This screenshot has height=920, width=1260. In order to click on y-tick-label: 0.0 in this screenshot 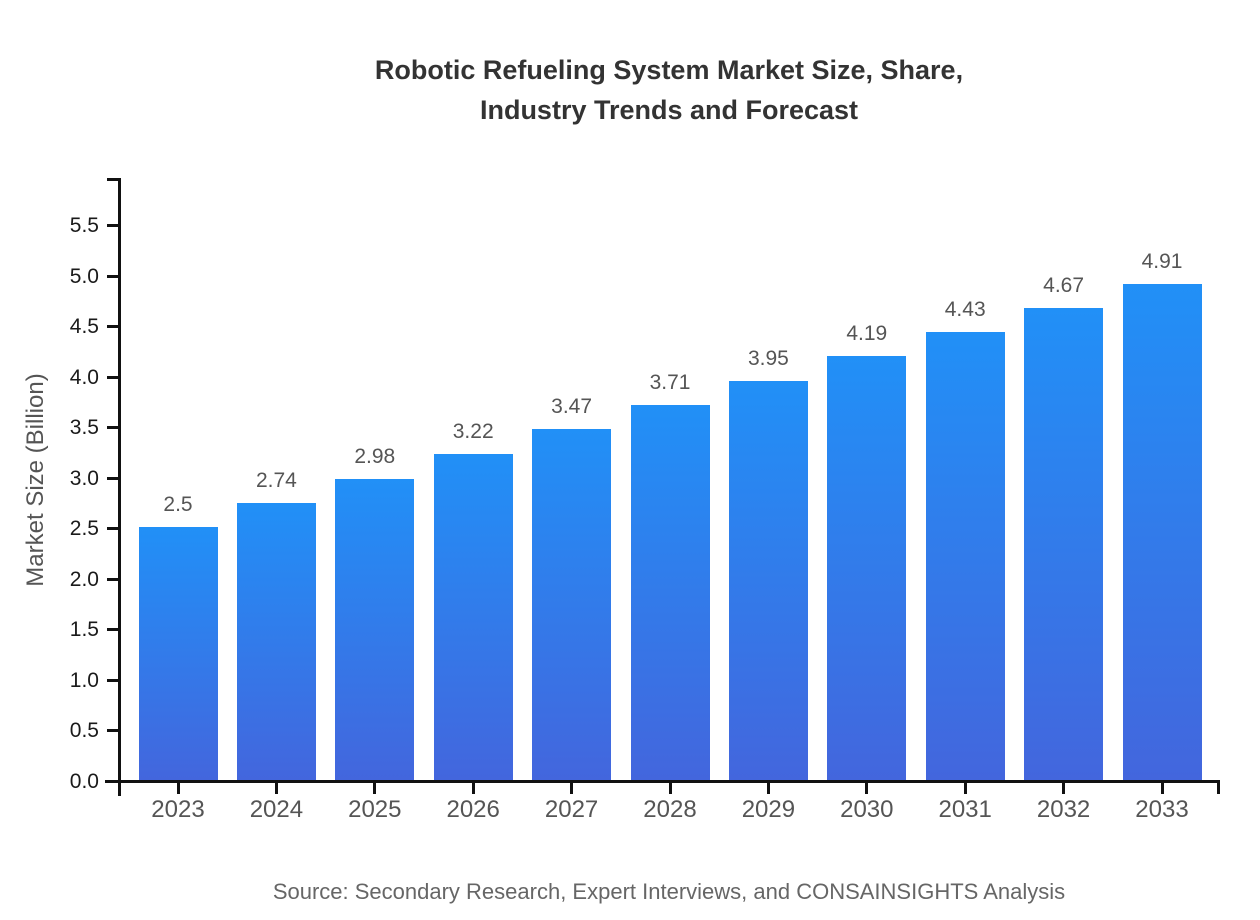, I will do `click(84, 781)`.